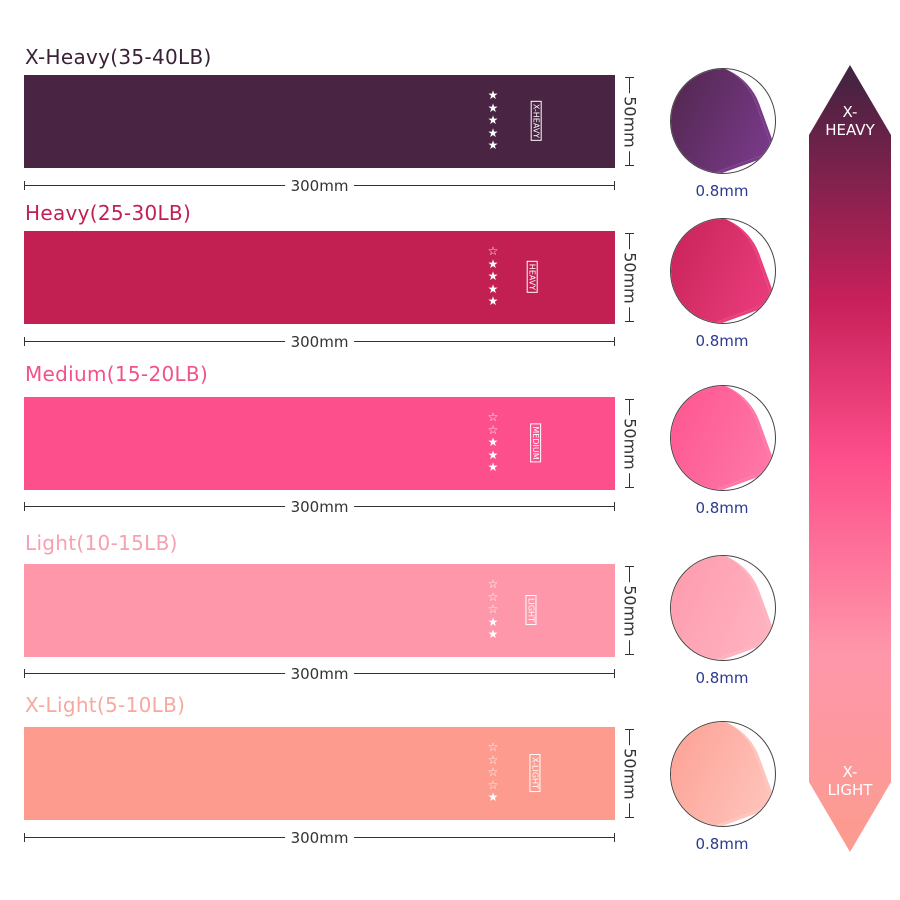 The width and height of the screenshot is (900, 900). Describe the element at coordinates (319, 610) in the screenshot. I see `resistance-band: ★ ★ ☆ ☆ ☆ LIGHT` at that location.